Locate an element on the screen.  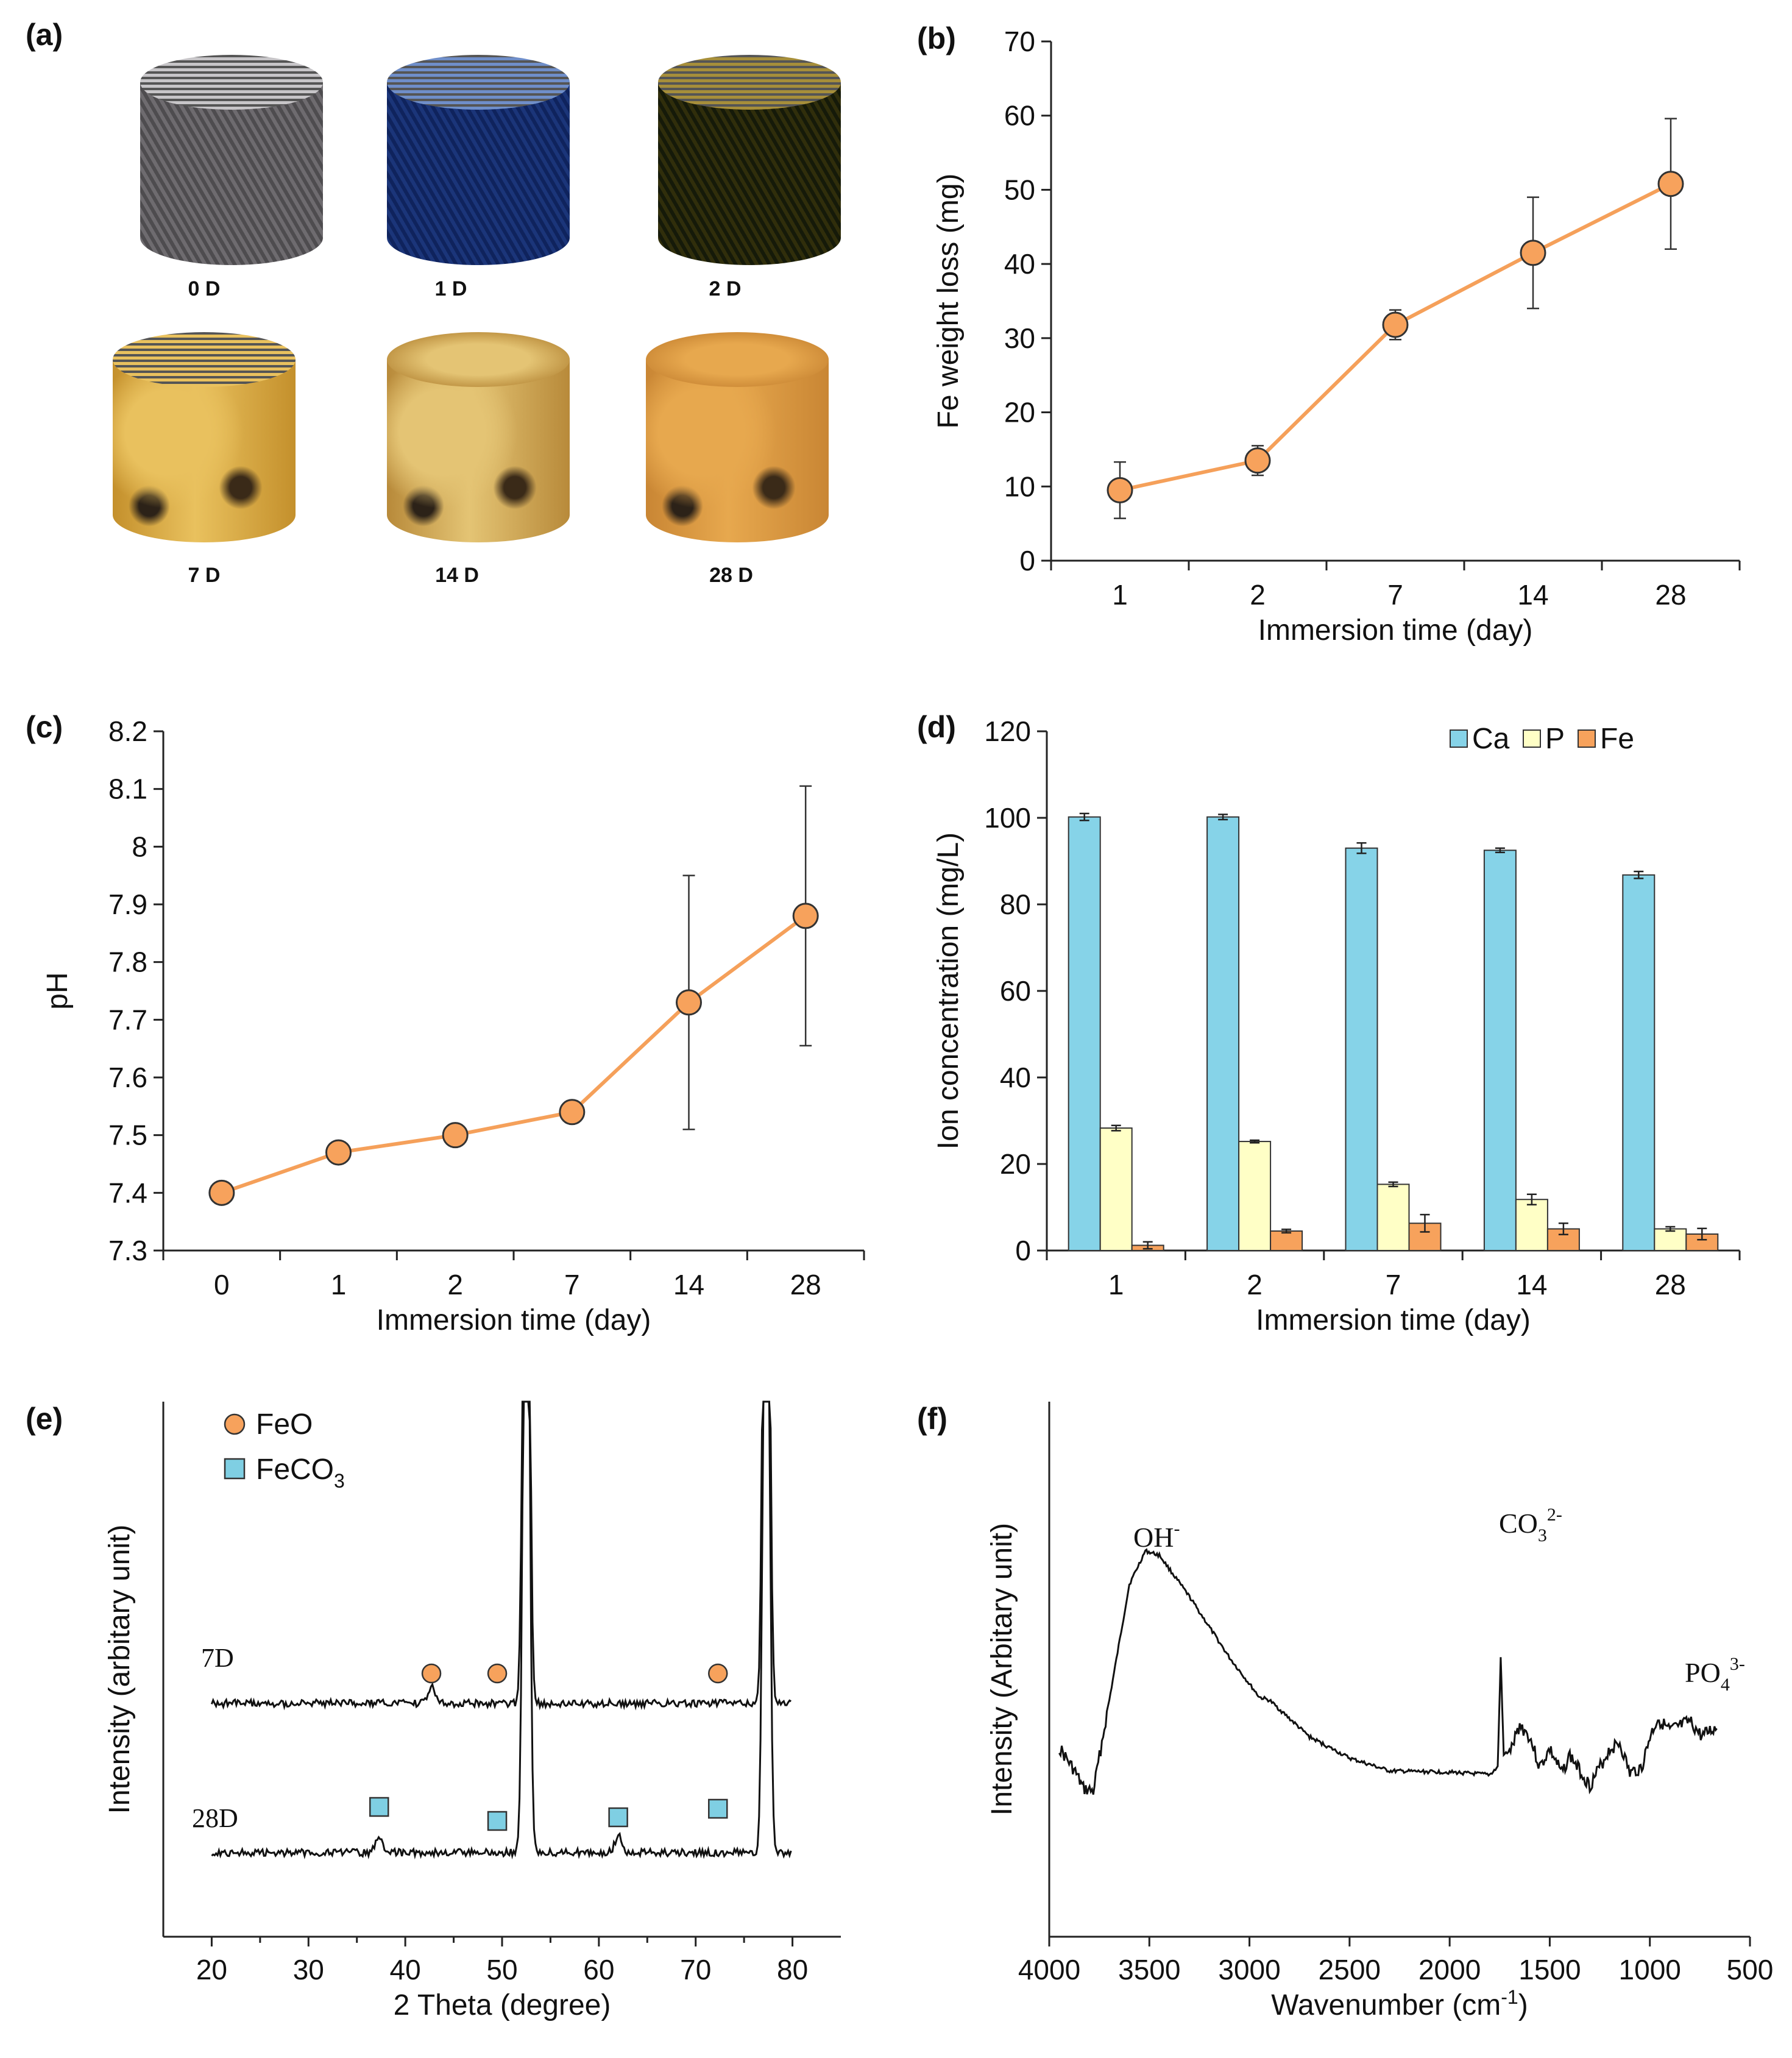
y-tick-label: 70 is located at coordinates (1020, 41).